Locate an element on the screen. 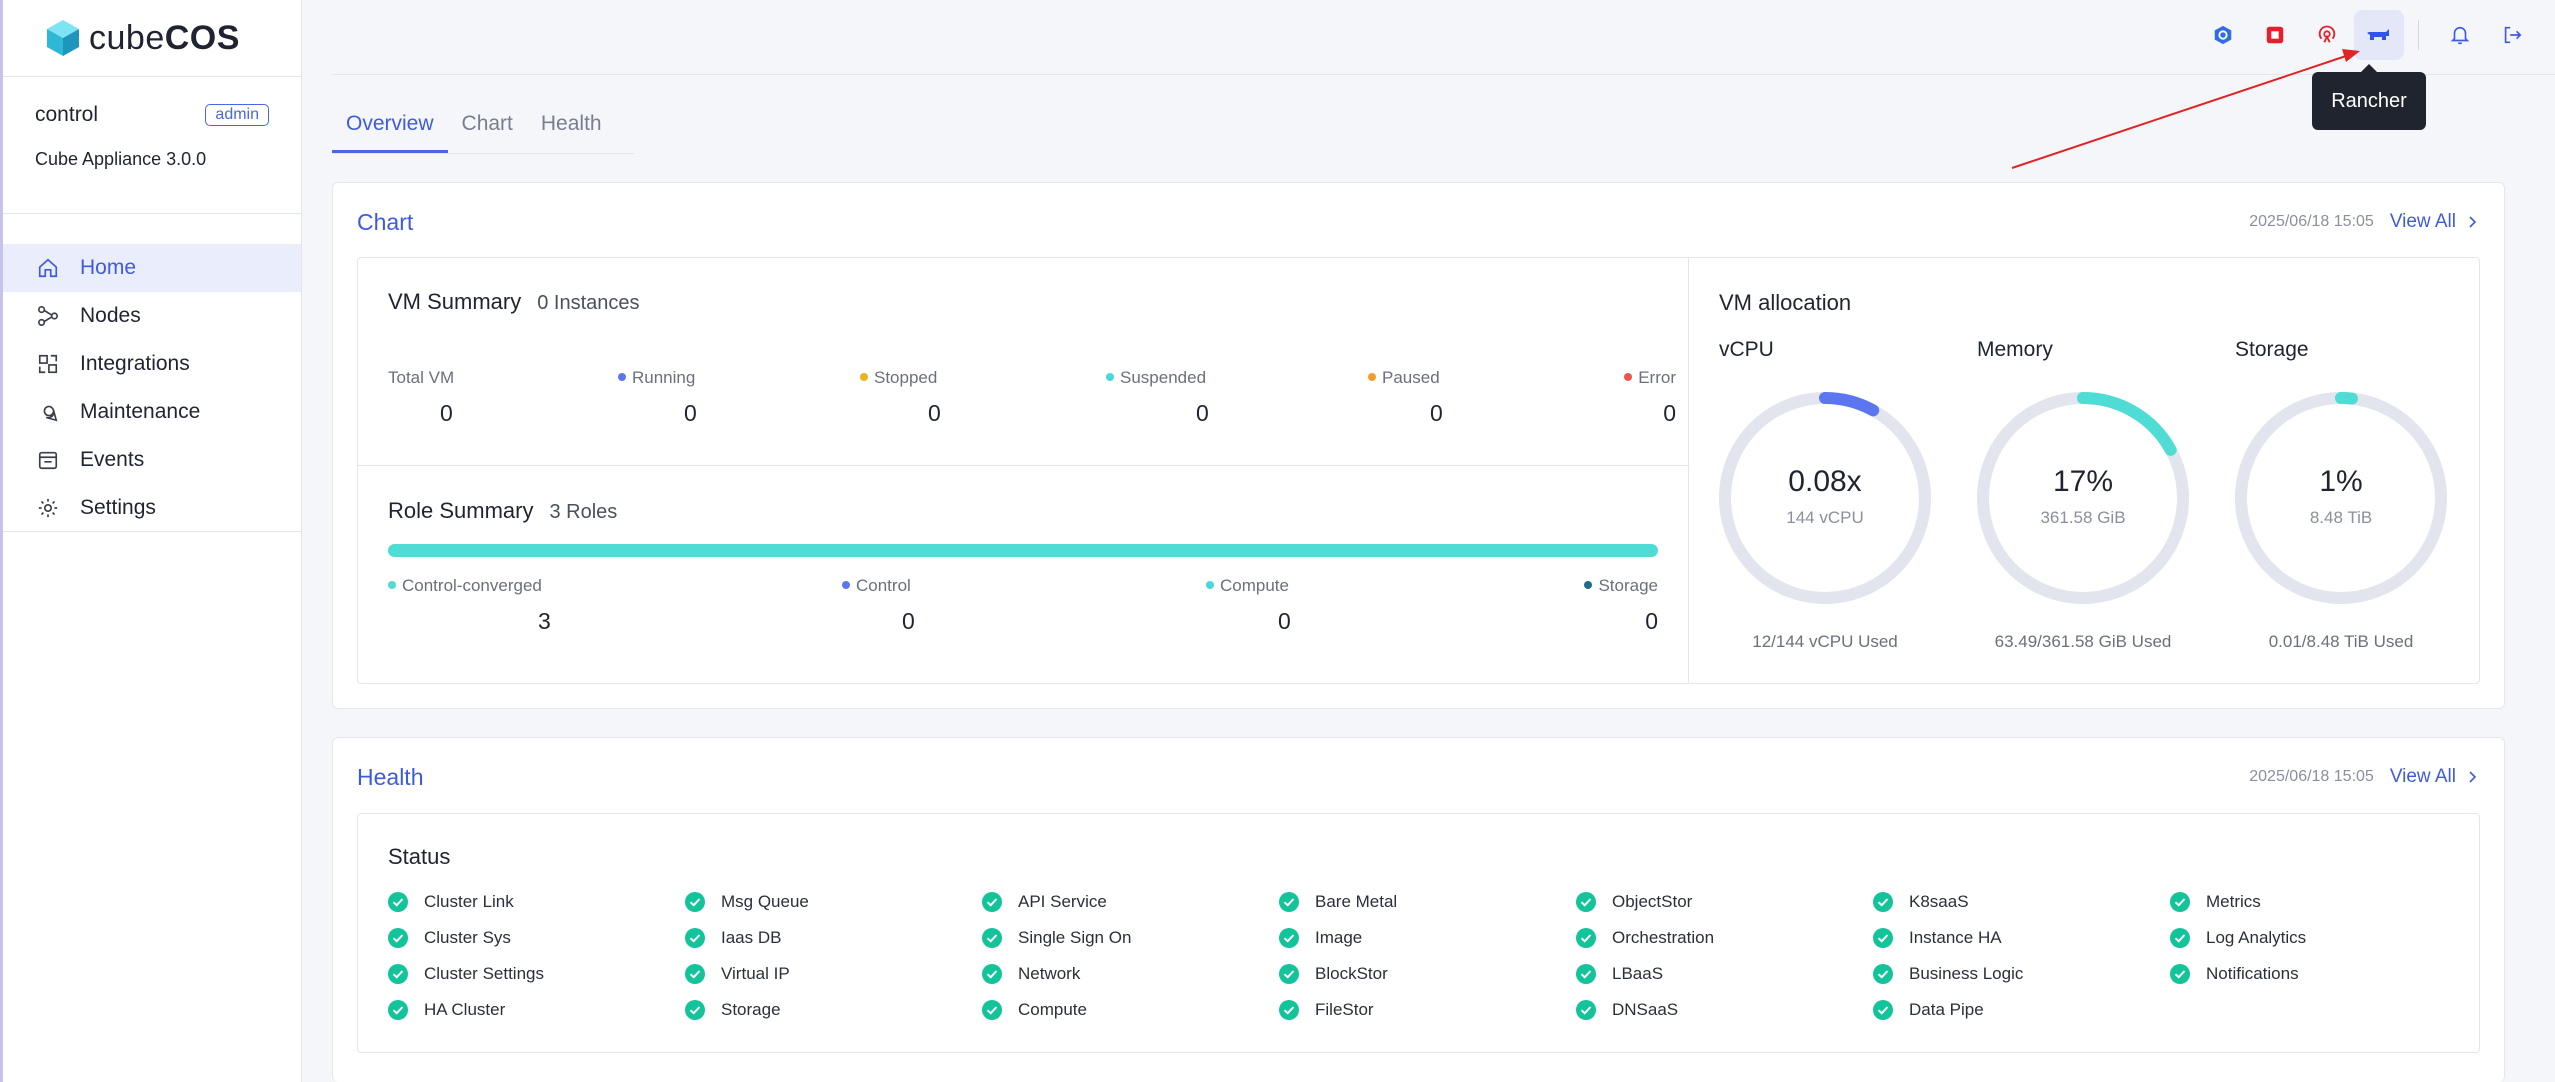  health-status-item: Network is located at coordinates (1031, 974).